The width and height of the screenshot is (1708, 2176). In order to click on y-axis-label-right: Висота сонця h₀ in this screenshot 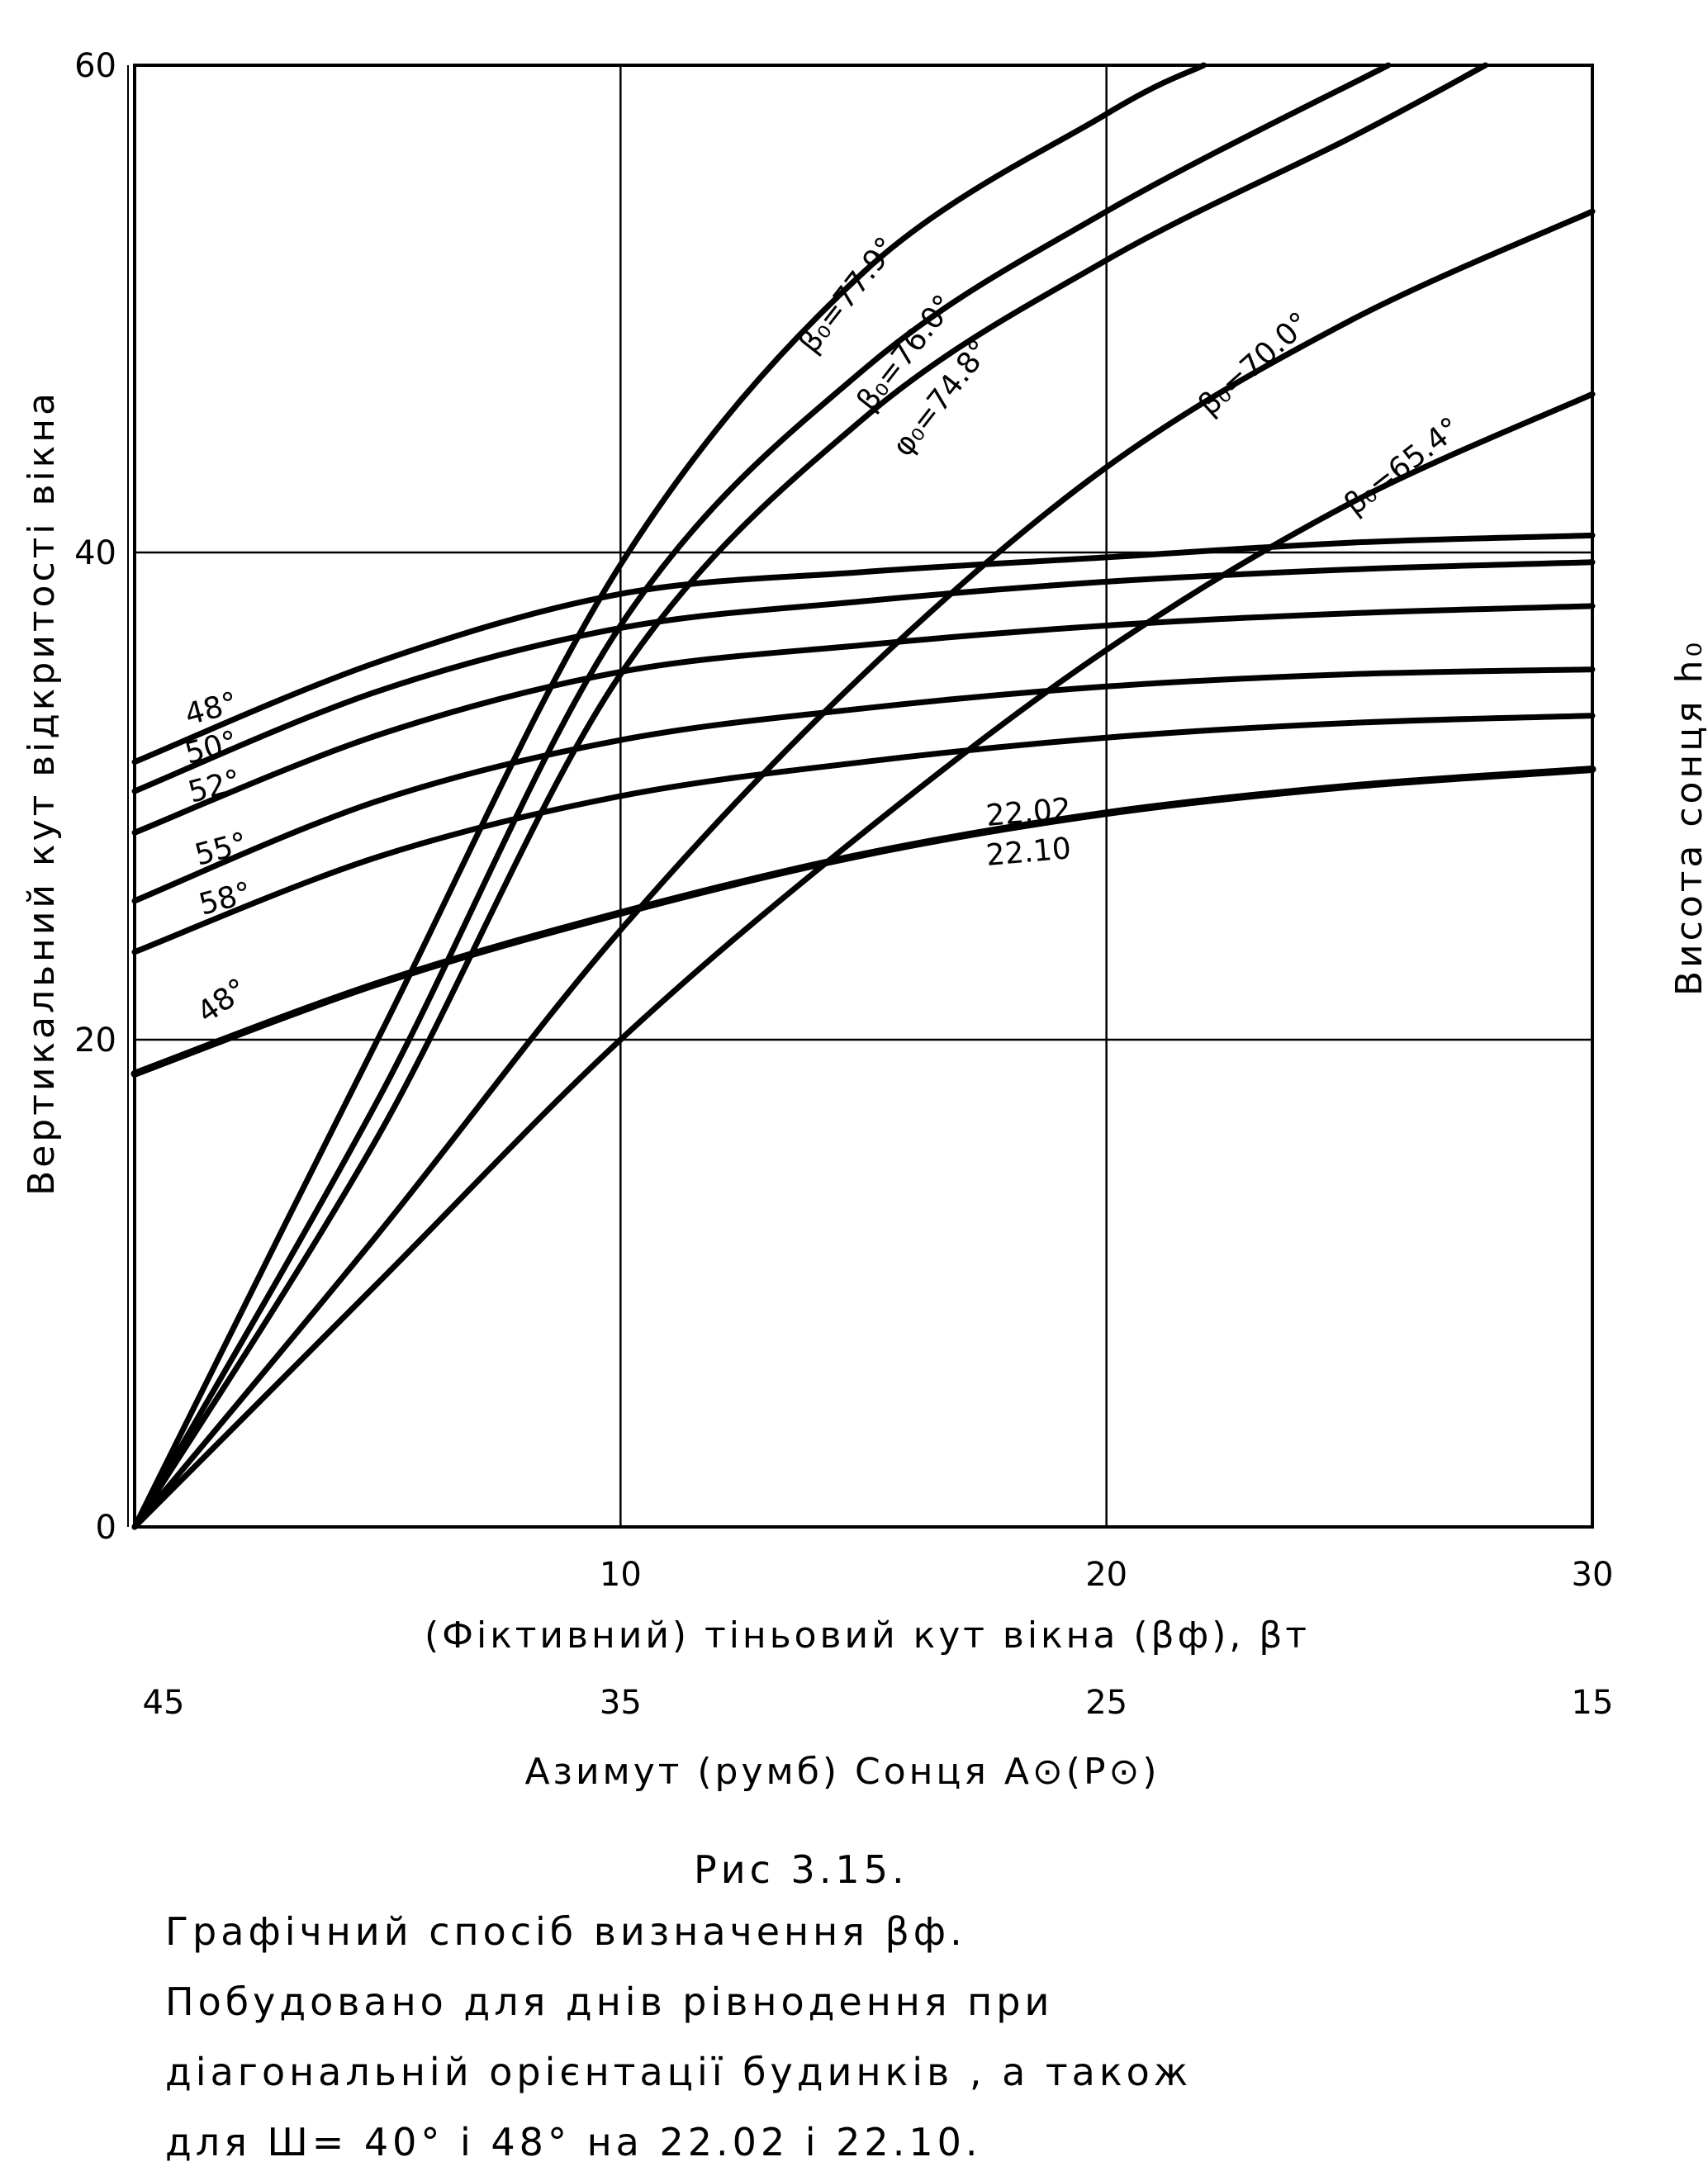, I will do `click(1688, 817)`.